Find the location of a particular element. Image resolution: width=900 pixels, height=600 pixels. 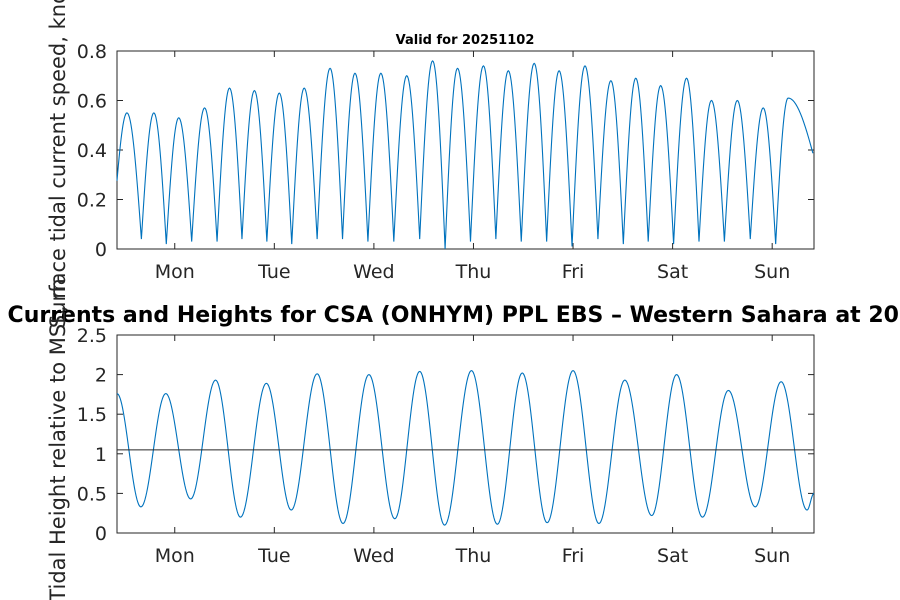

current-speed-ytick-label: 0 is located at coordinates (101, 250).